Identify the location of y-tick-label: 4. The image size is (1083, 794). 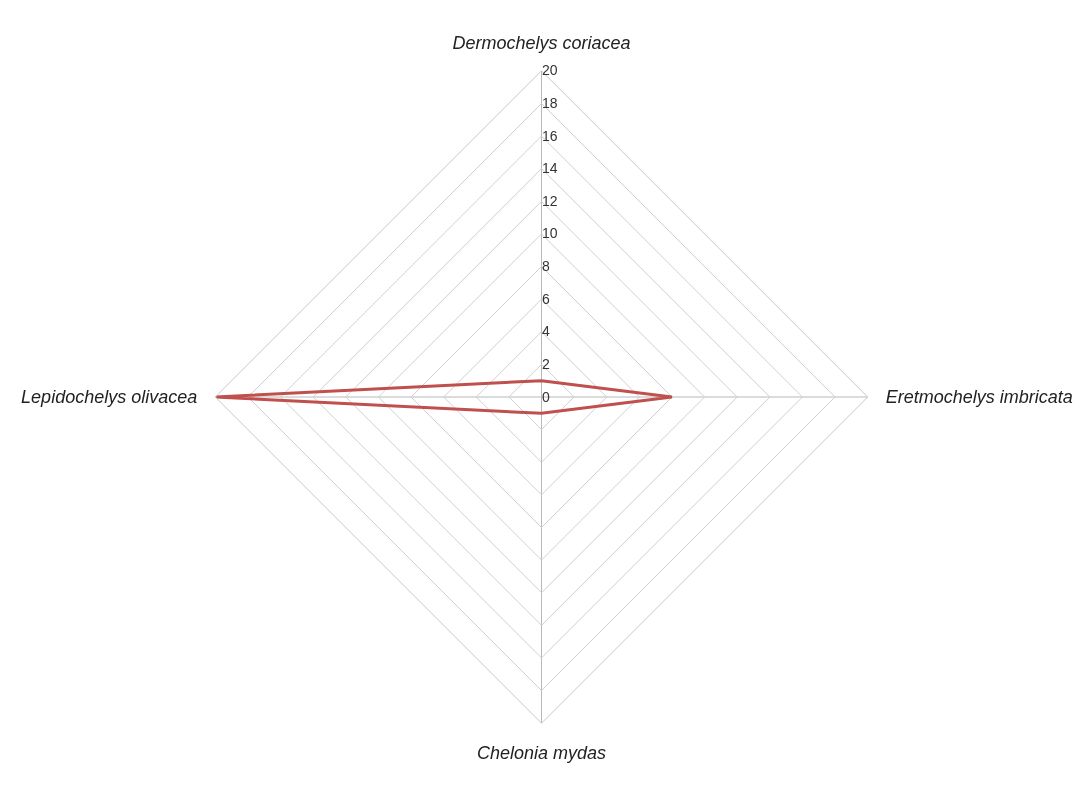
(546, 331).